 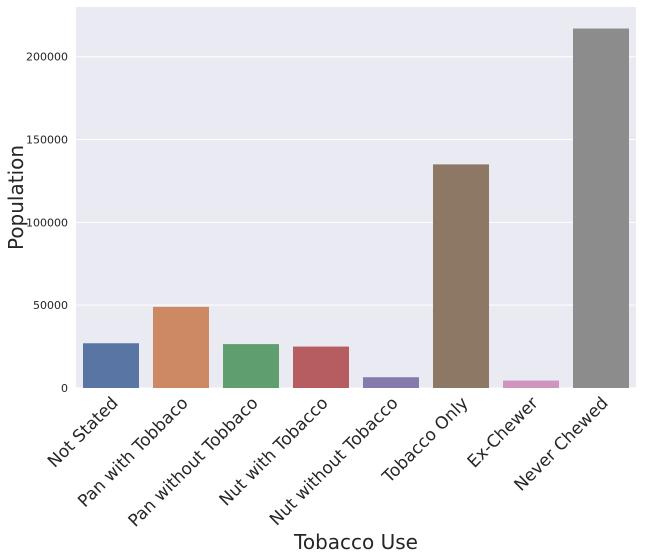 What do you see at coordinates (334, 461) in the screenshot?
I see `x-tick-label: Nut without Tobacco` at bounding box center [334, 461].